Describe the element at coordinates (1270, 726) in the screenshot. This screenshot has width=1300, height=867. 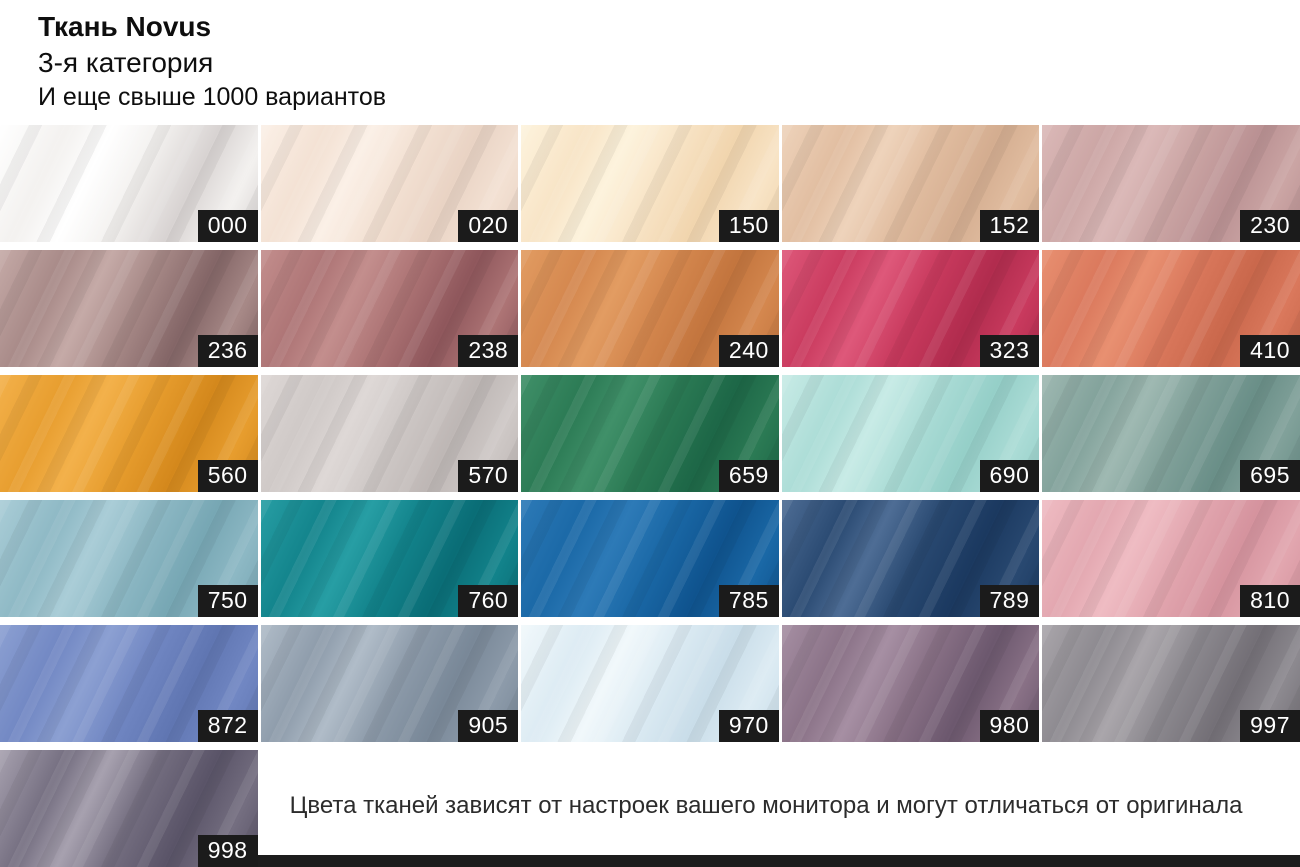
I see `swatch-code-label: 997` at that location.